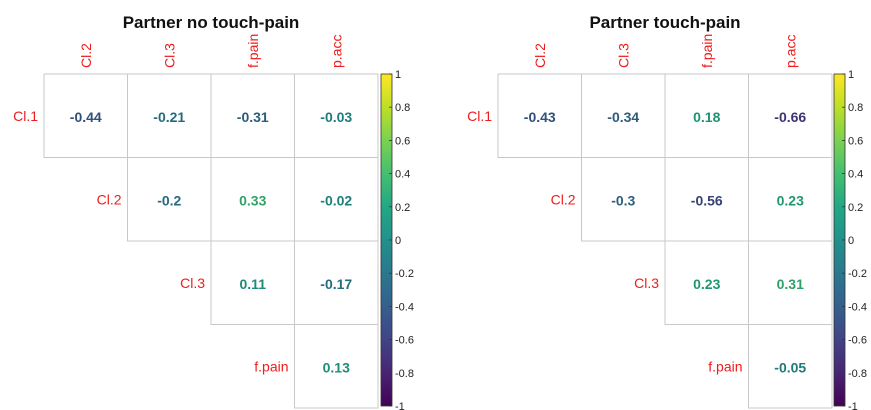 The image size is (871, 410). Describe the element at coordinates (790, 284) in the screenshot. I see `cell-value-label: 0.31` at that location.